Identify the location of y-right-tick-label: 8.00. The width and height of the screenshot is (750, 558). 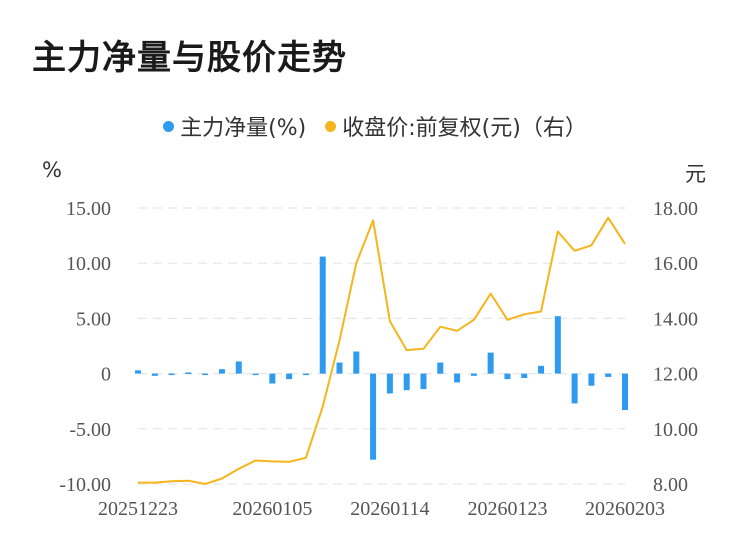
(670, 485).